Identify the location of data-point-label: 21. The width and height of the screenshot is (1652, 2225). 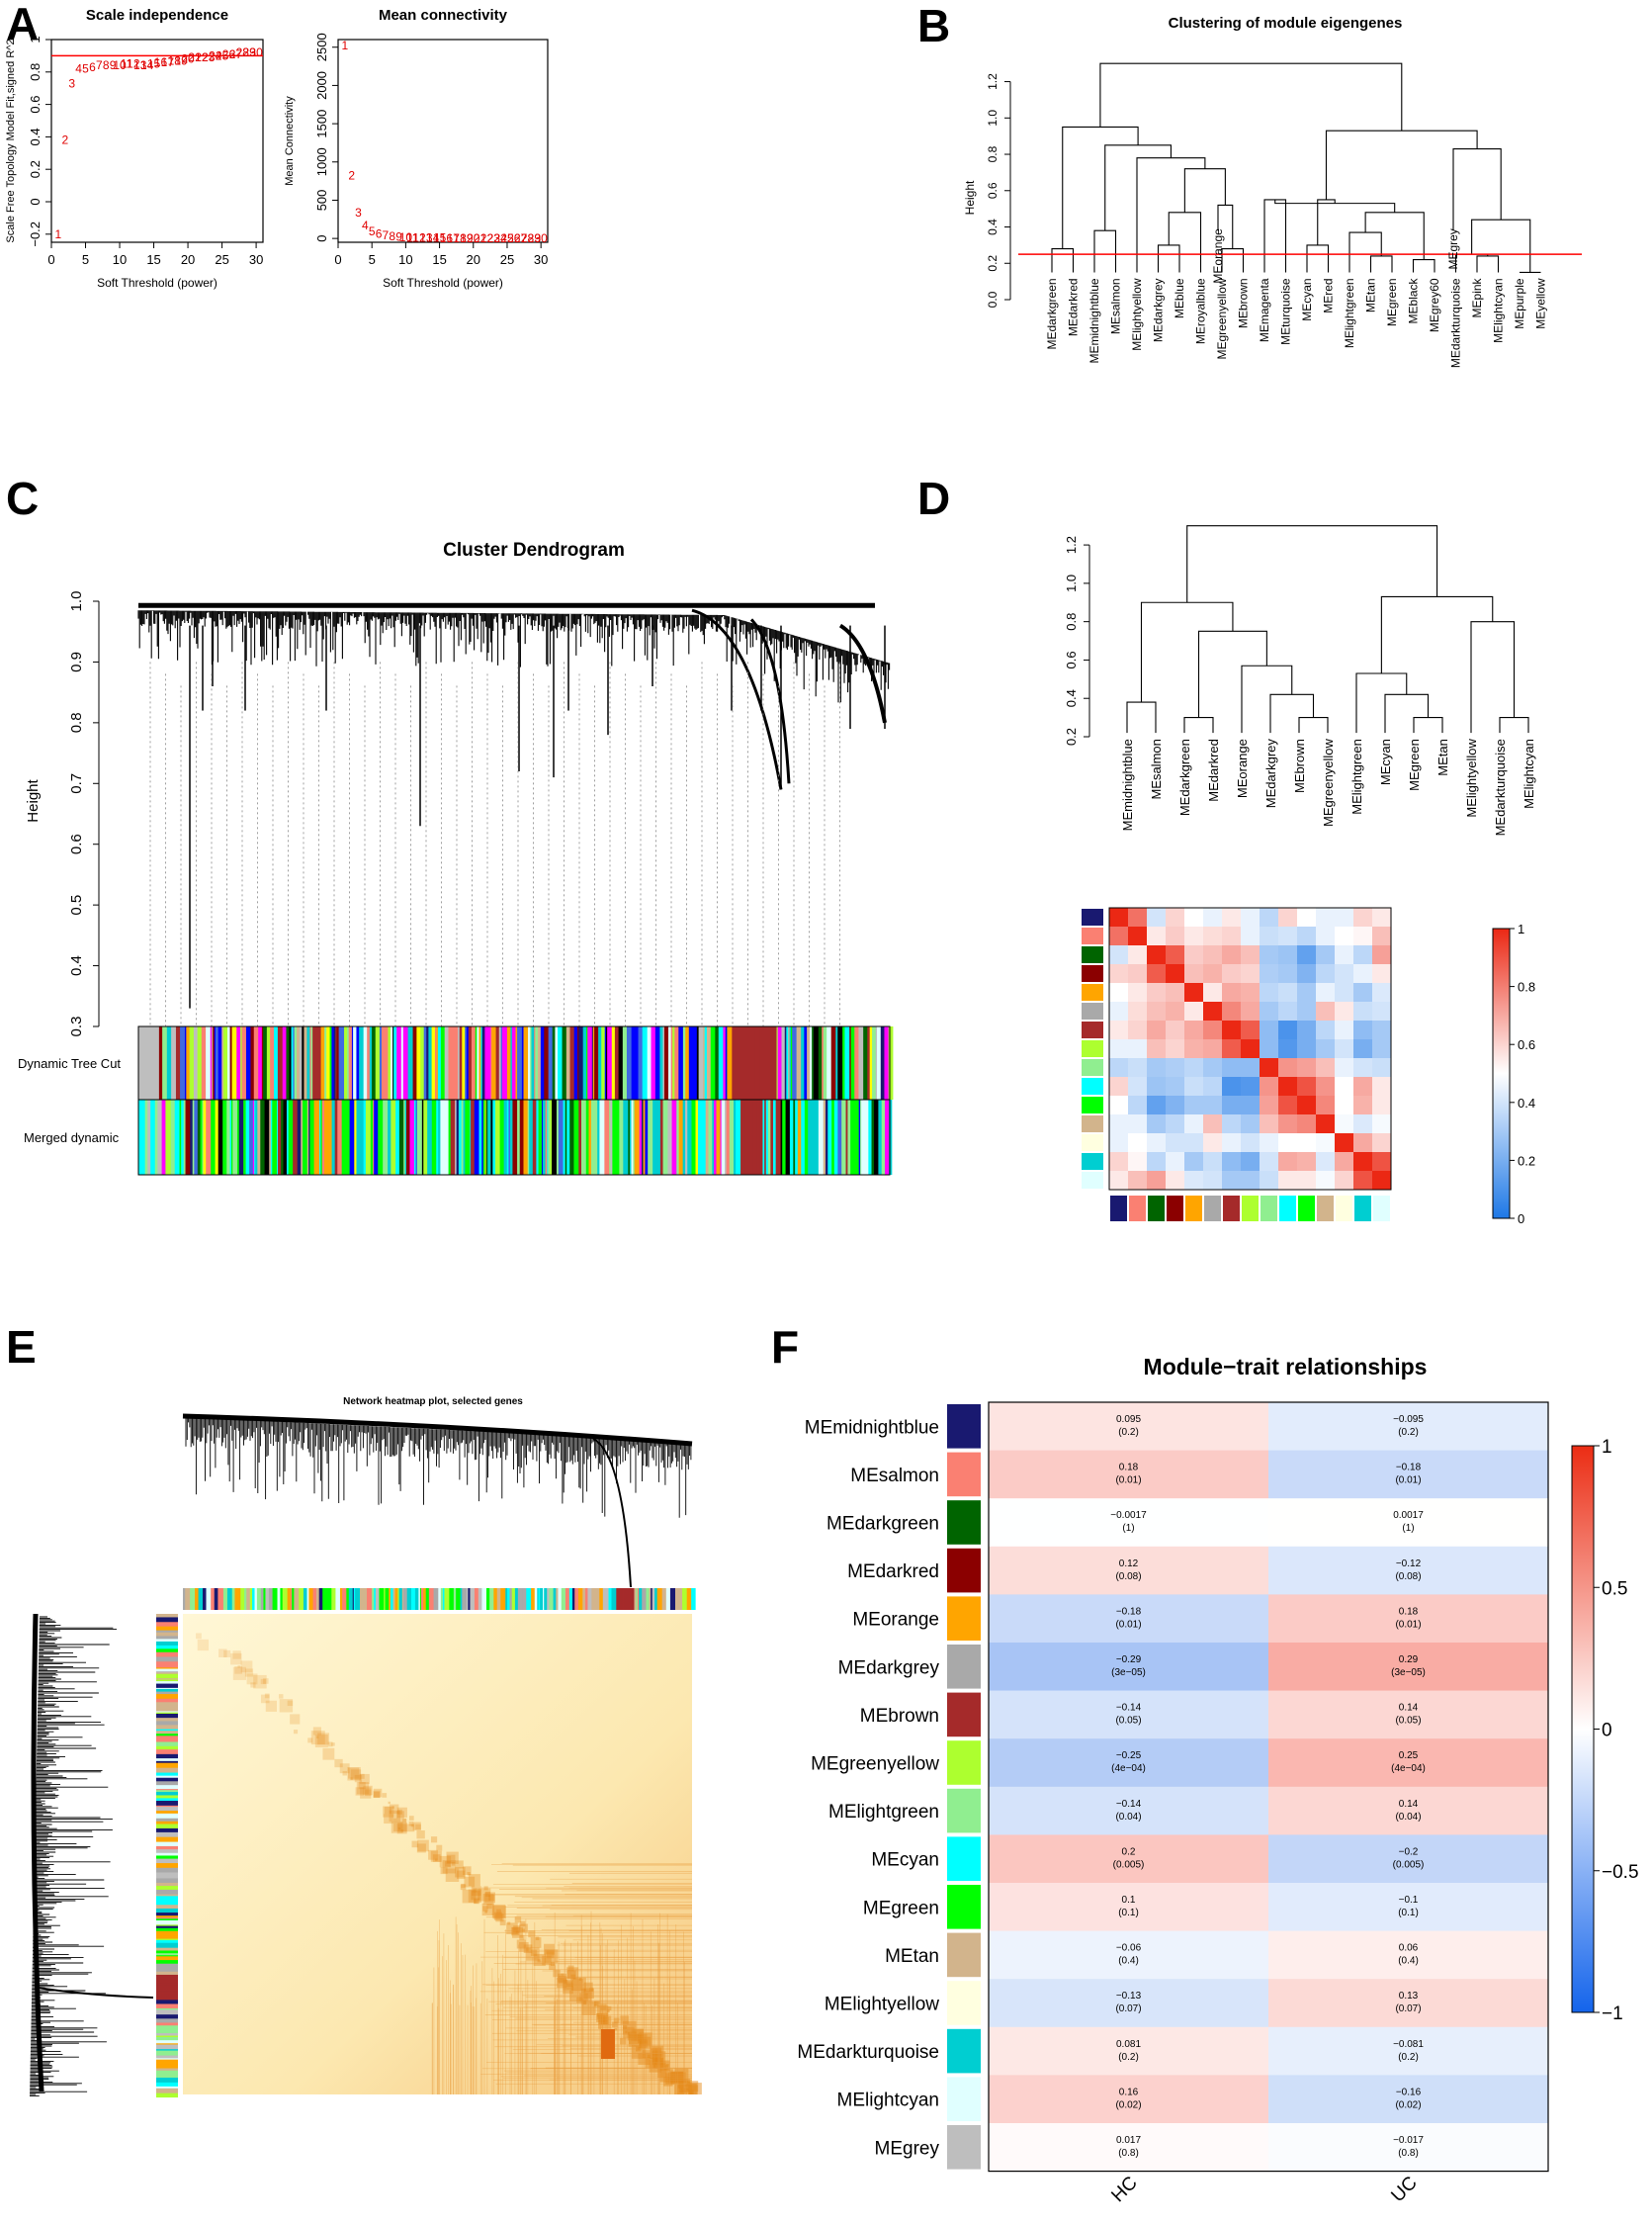
(195, 57).